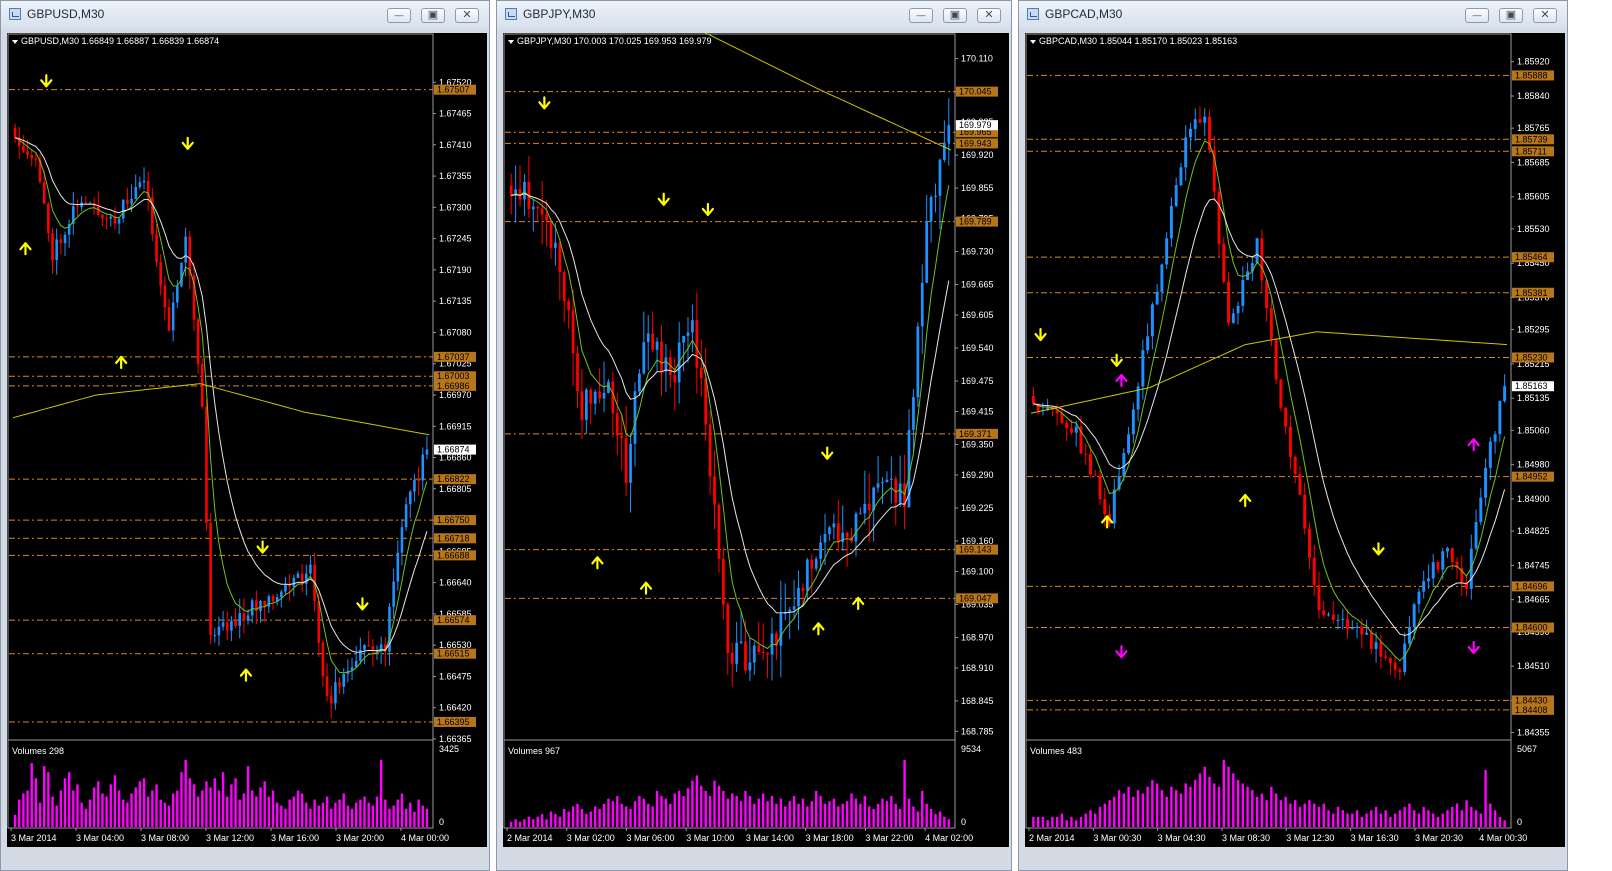  What do you see at coordinates (1033, 42) in the screenshot?
I see `dropdown-triangle-icon` at bounding box center [1033, 42].